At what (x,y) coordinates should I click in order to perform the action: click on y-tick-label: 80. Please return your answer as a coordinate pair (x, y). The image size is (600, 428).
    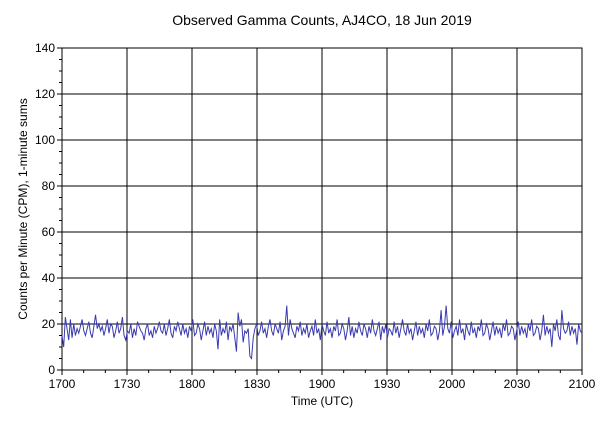
    Looking at the image, I should click on (49, 186).